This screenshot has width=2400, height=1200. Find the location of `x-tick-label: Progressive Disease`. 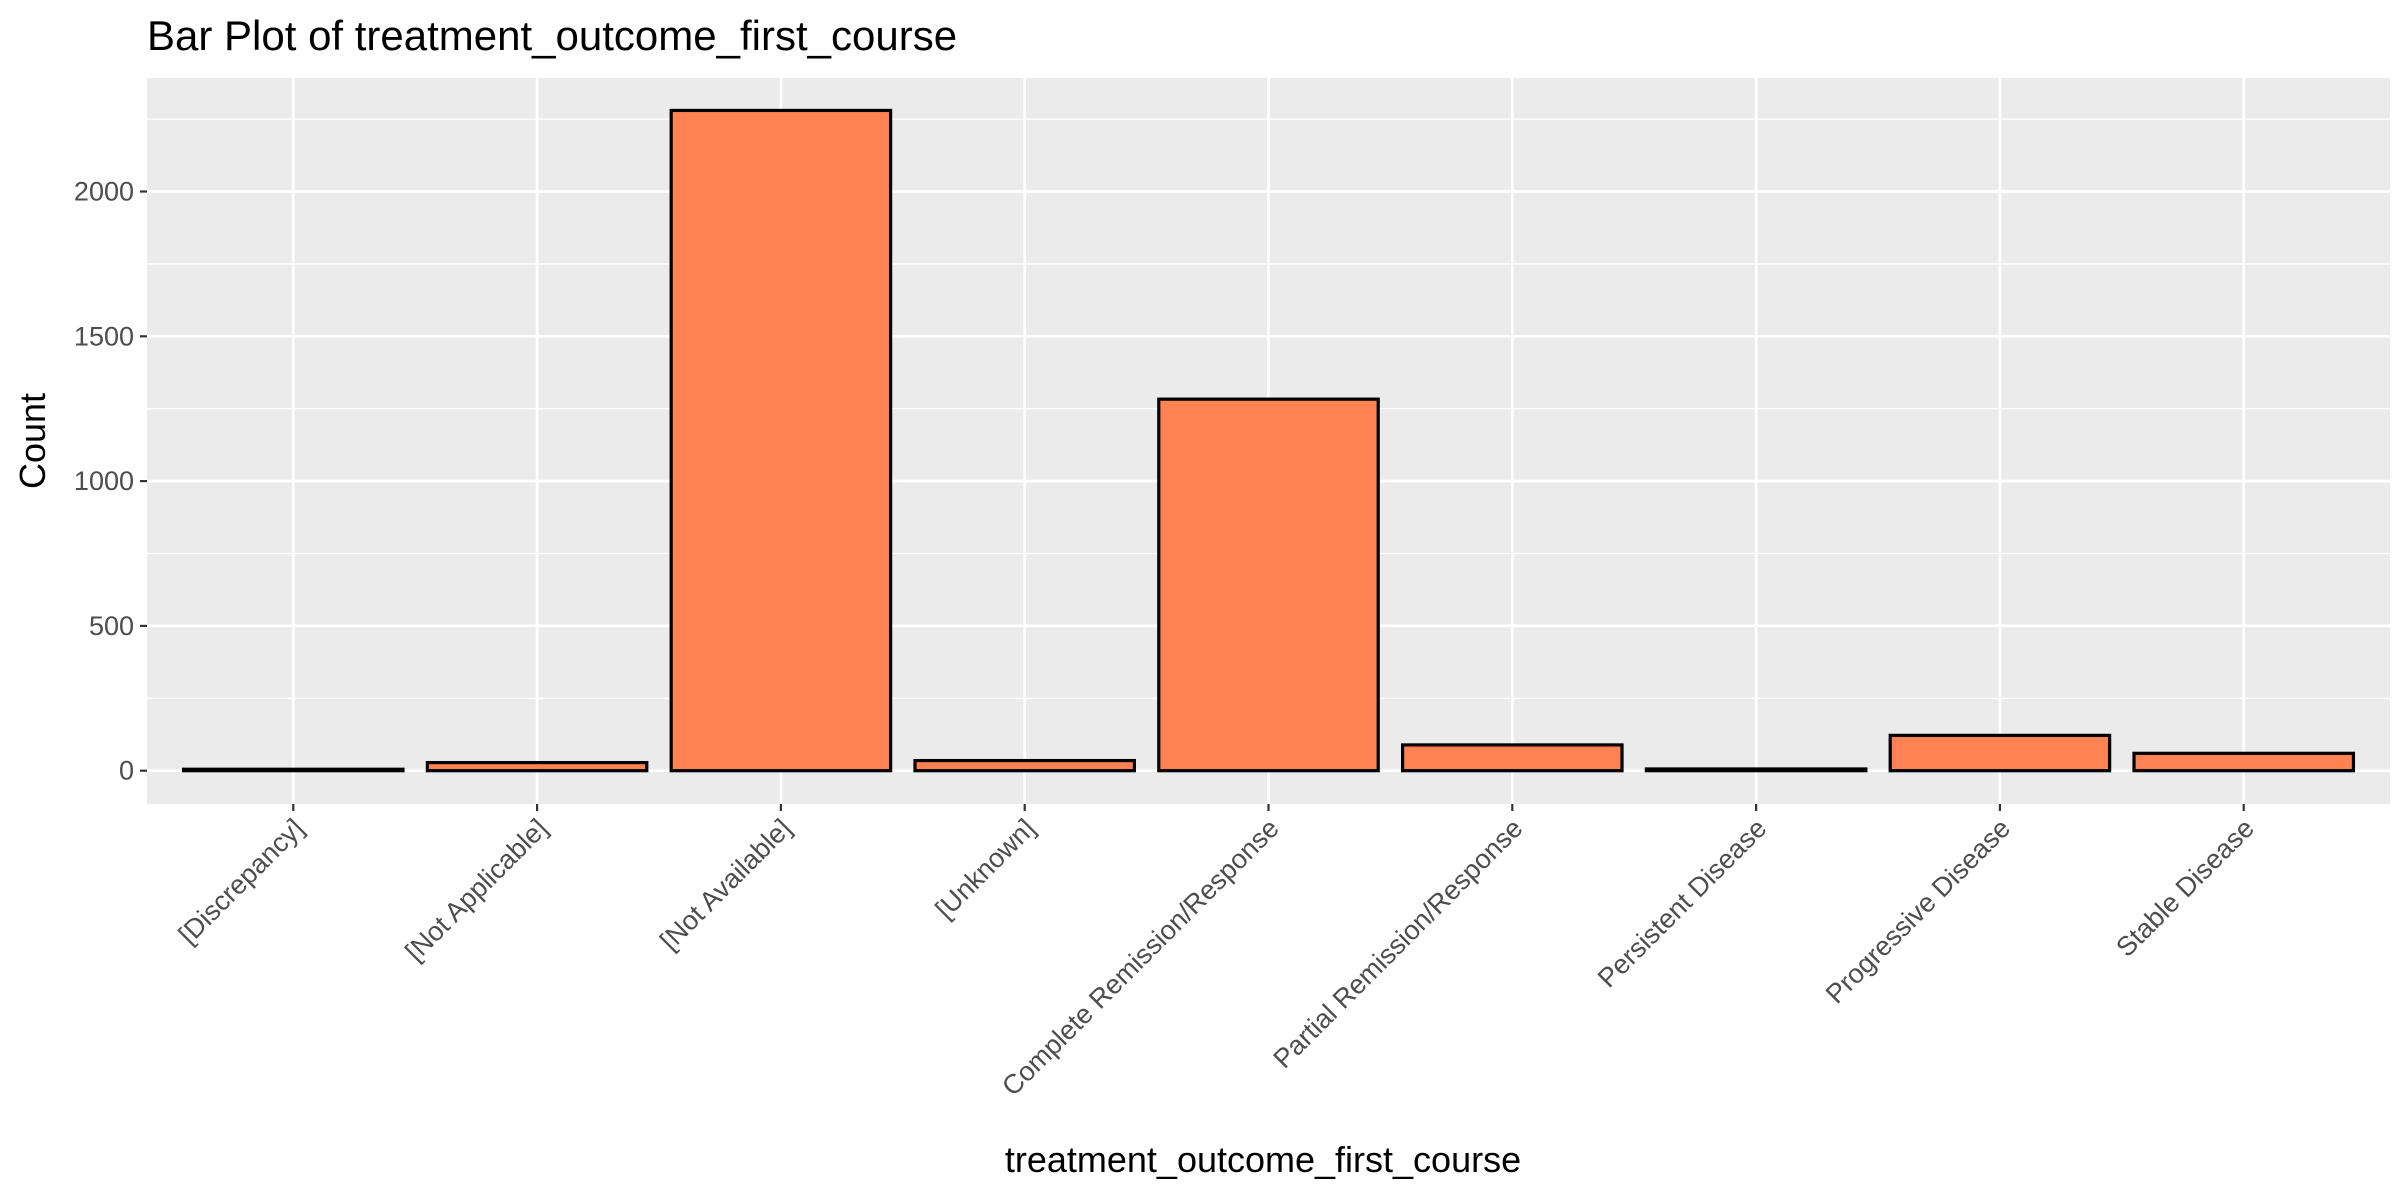

x-tick-label: Progressive Disease is located at coordinates (1918, 911).